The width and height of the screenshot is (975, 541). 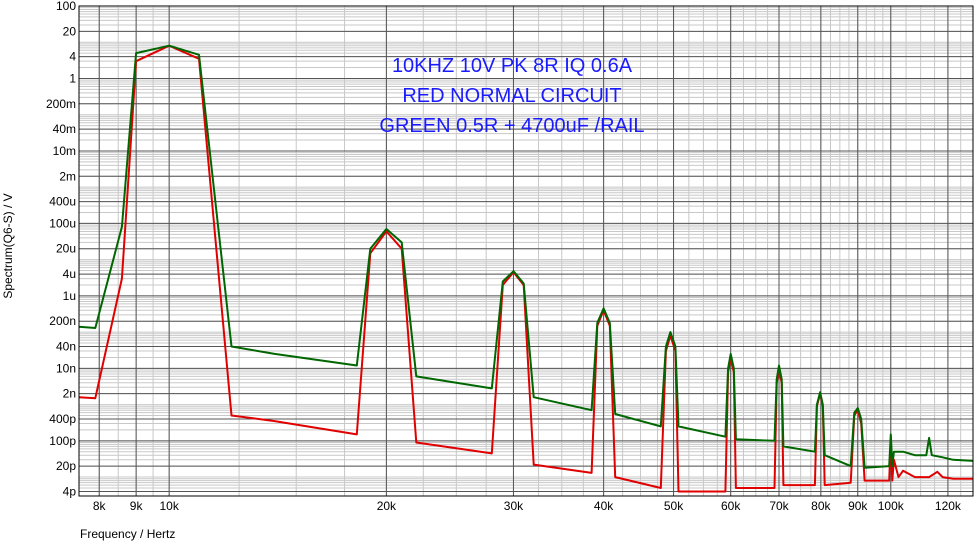 I want to click on x-tick-label: 80k, so click(x=821, y=506).